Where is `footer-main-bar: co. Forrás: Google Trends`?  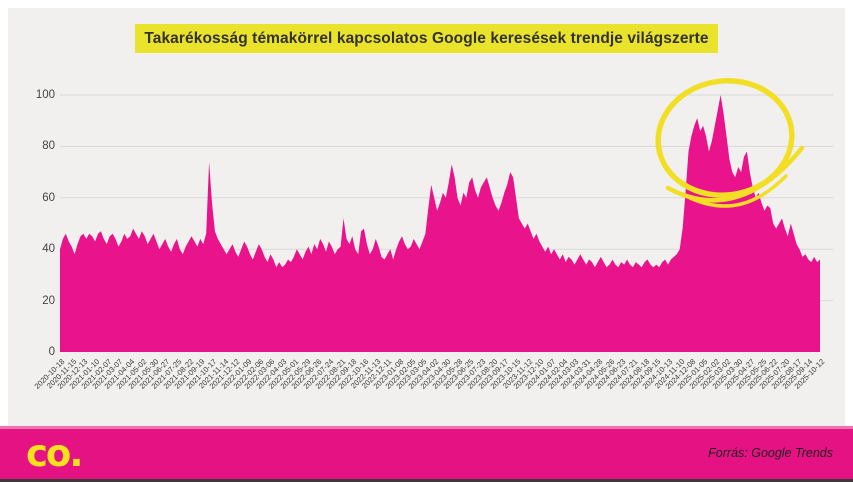
footer-main-bar: co. Forrás: Google Trends is located at coordinates (426, 454).